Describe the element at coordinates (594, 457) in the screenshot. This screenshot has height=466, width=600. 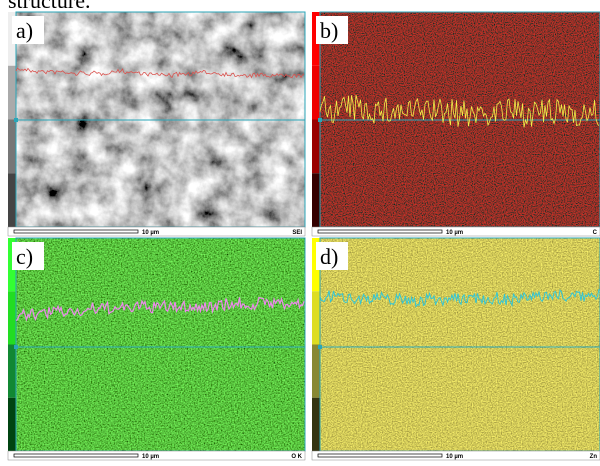
I see `signal-label: Zn` at that location.